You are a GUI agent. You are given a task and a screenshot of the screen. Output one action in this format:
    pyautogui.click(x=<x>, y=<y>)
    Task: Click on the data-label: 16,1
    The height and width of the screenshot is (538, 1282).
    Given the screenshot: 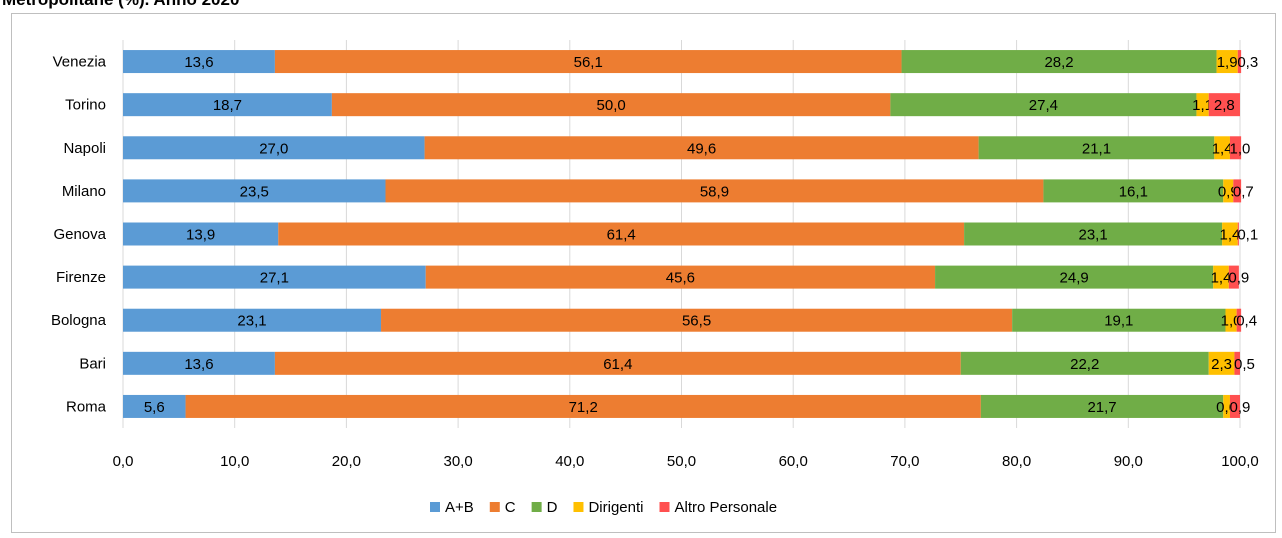 What is the action you would take?
    pyautogui.click(x=1133, y=191)
    